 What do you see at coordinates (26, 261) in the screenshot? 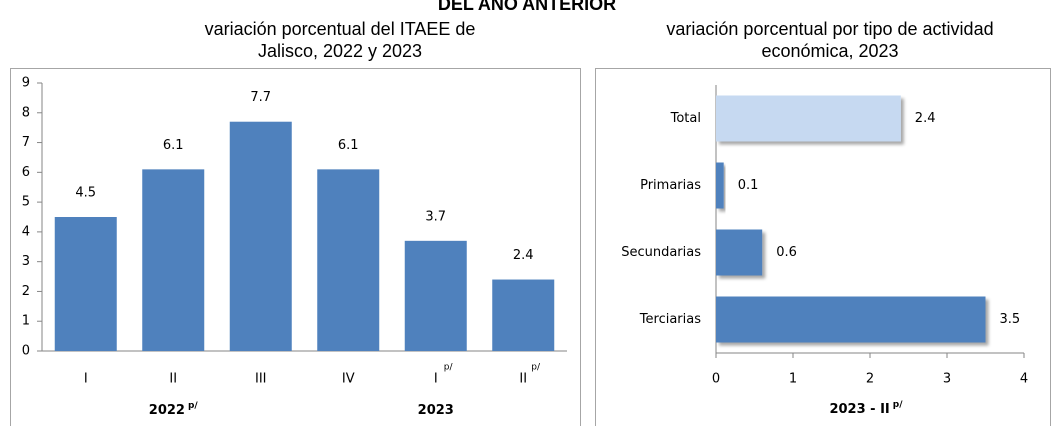
I see `y-tick-label: 3` at bounding box center [26, 261].